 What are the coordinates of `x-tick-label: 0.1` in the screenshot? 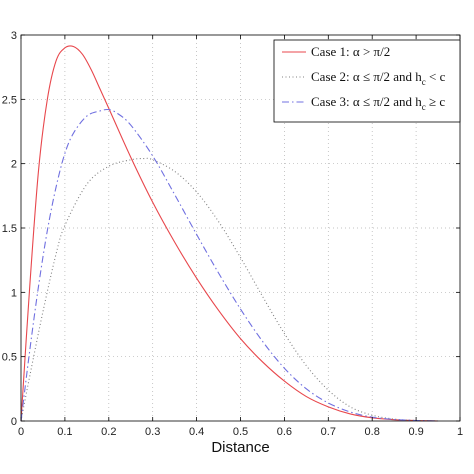 It's located at (64, 432).